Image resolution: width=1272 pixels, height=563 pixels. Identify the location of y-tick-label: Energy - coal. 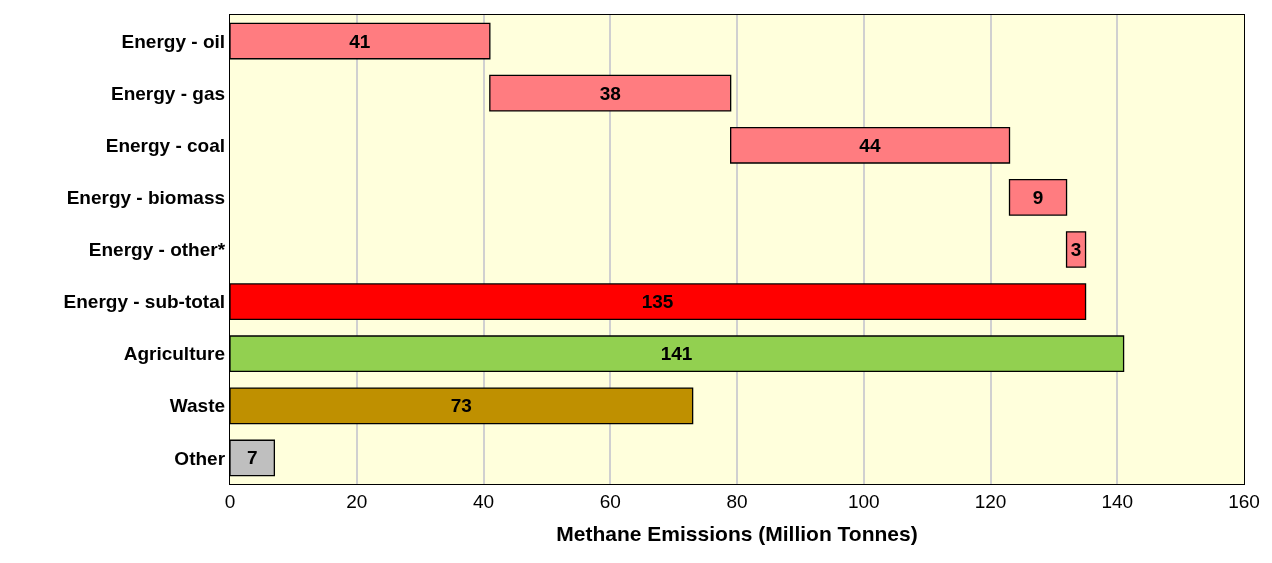
(165, 145).